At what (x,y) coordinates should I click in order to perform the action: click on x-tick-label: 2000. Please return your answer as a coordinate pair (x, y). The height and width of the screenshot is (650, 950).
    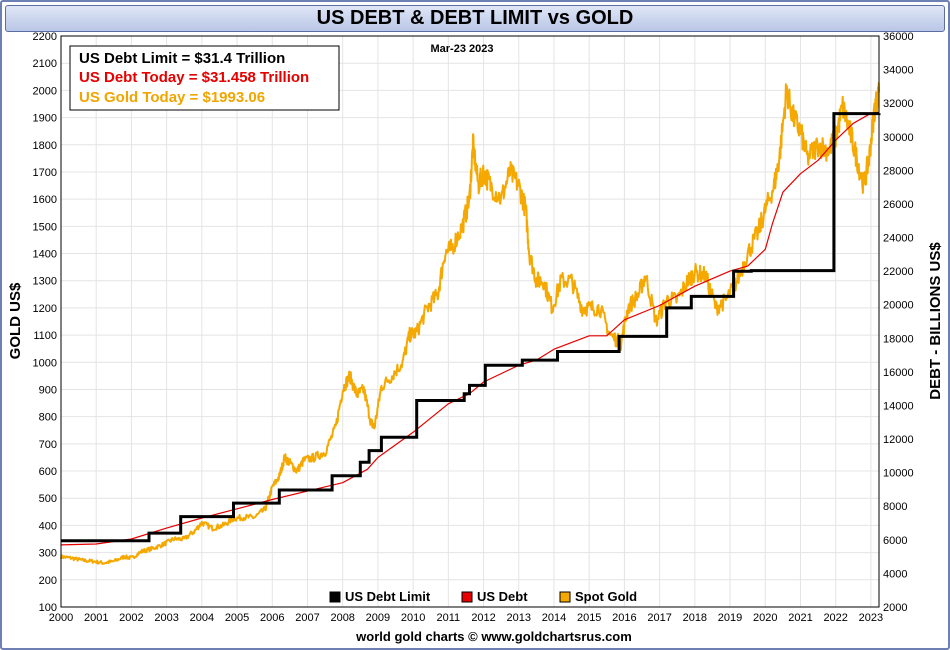
    Looking at the image, I should click on (61, 618).